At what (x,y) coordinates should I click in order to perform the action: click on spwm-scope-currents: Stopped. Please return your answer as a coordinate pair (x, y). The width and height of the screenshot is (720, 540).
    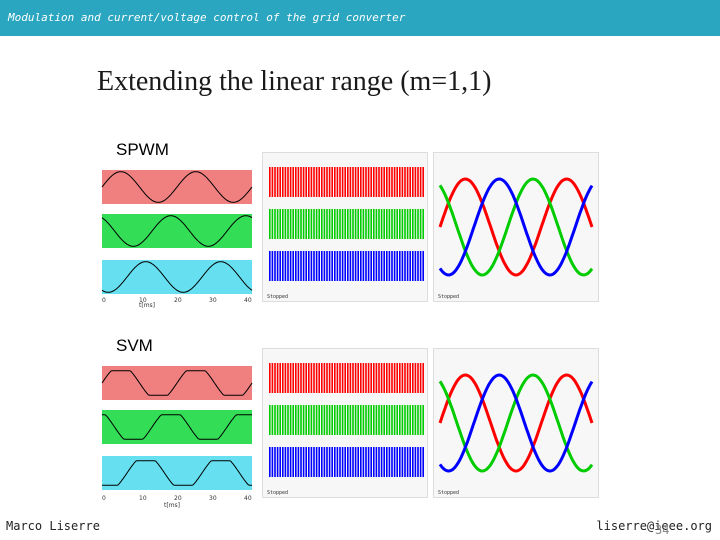
    Looking at the image, I should click on (516, 227).